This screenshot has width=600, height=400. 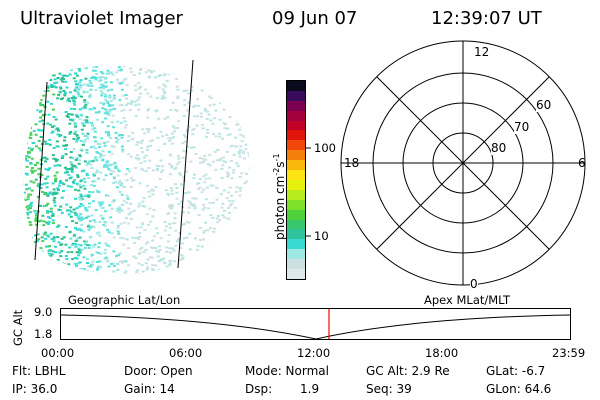 What do you see at coordinates (101, 18) in the screenshot?
I see `app-title: Ultraviolet Imager` at bounding box center [101, 18].